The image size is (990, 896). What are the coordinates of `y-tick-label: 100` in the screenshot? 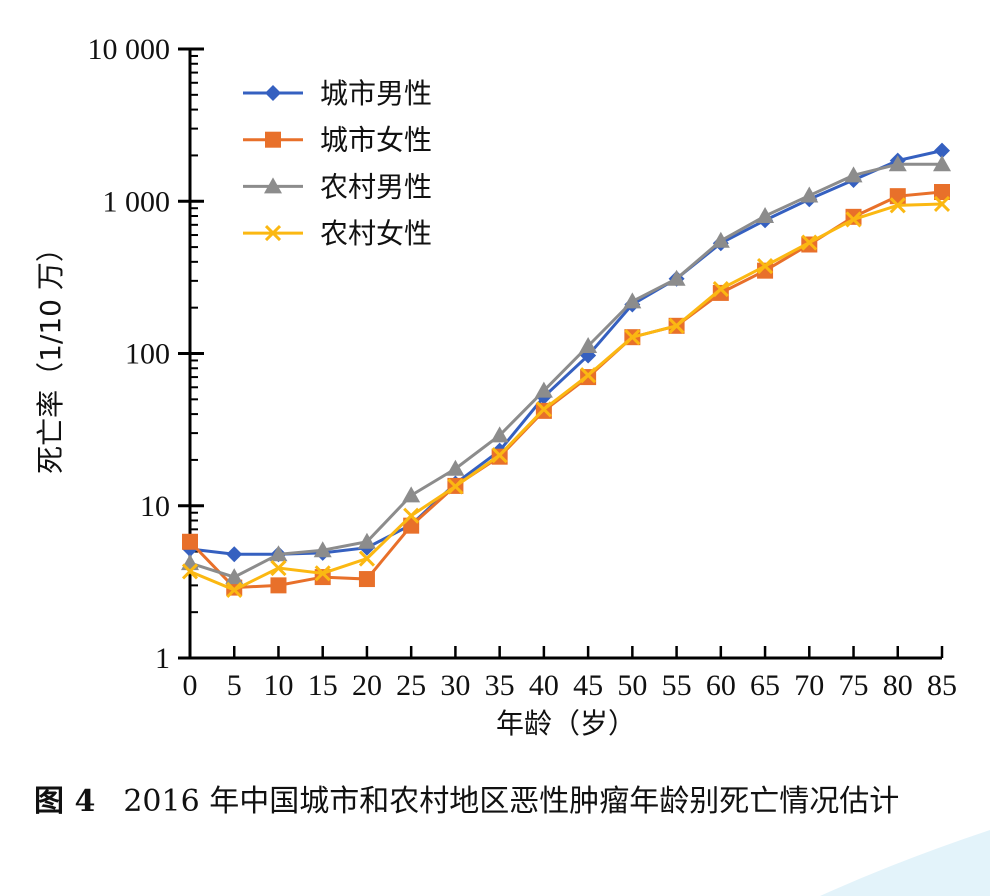 It's located at (147, 354).